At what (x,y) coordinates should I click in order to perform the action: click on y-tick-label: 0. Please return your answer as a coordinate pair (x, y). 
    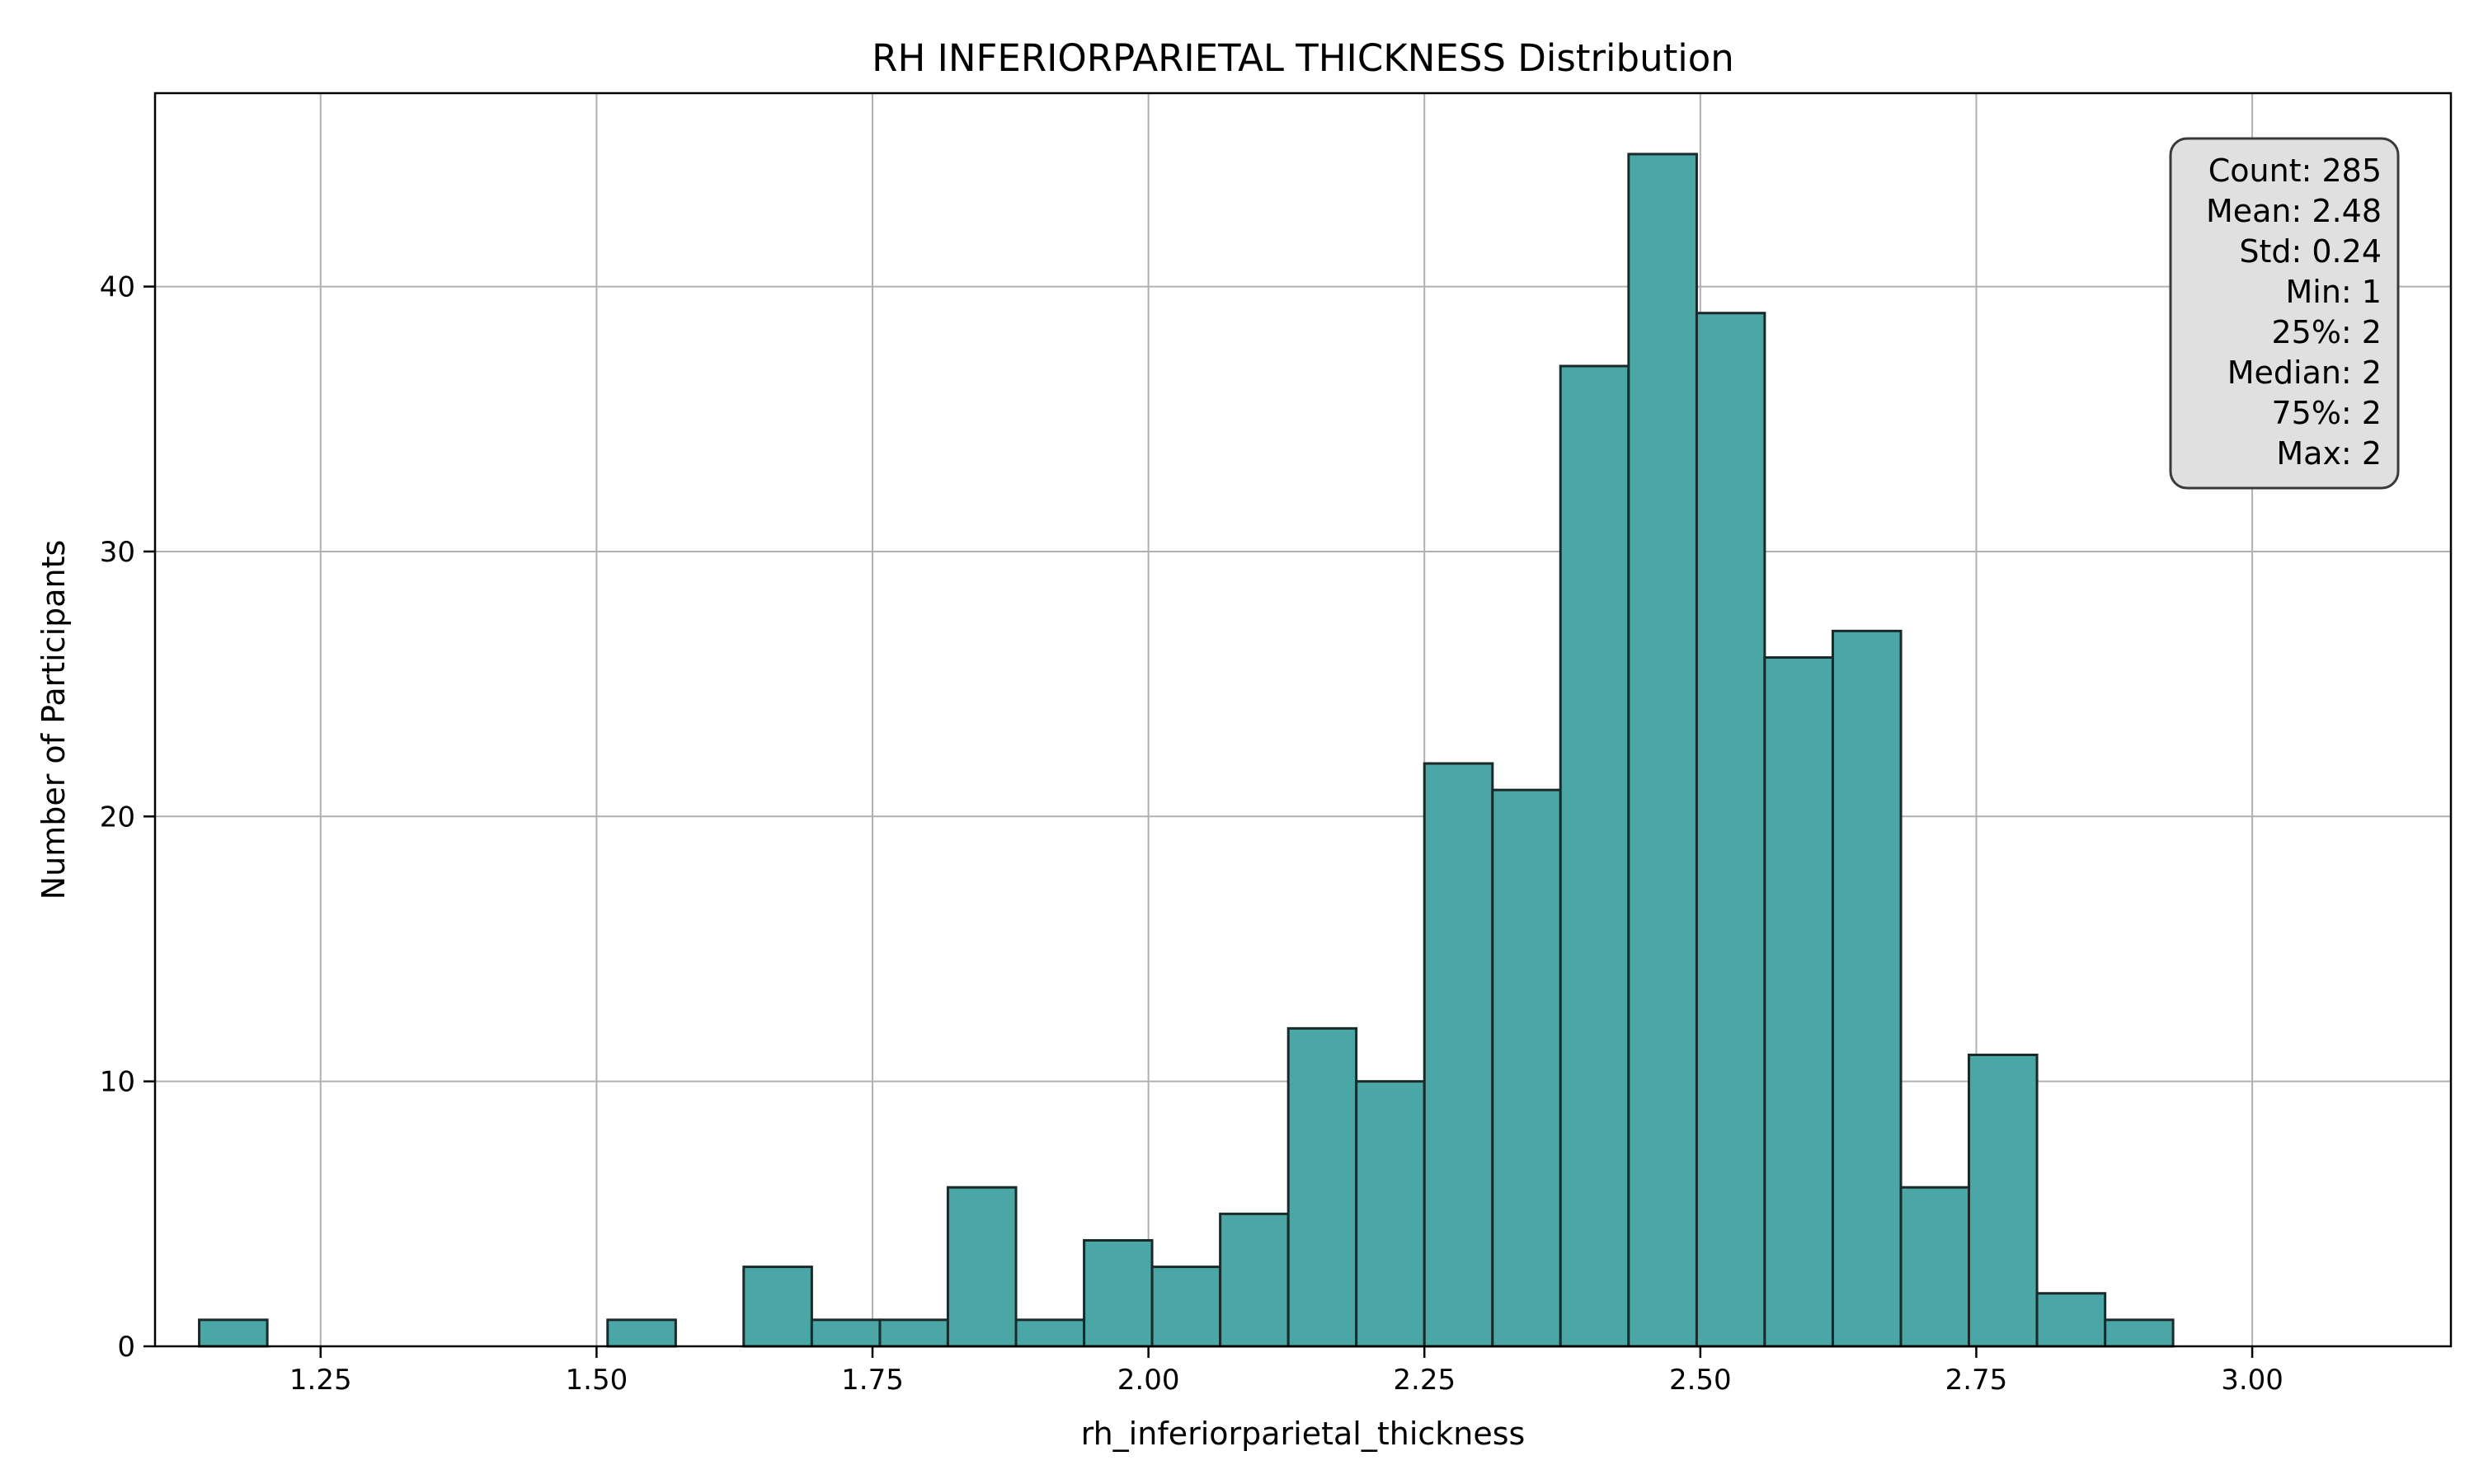
    Looking at the image, I should click on (126, 1347).